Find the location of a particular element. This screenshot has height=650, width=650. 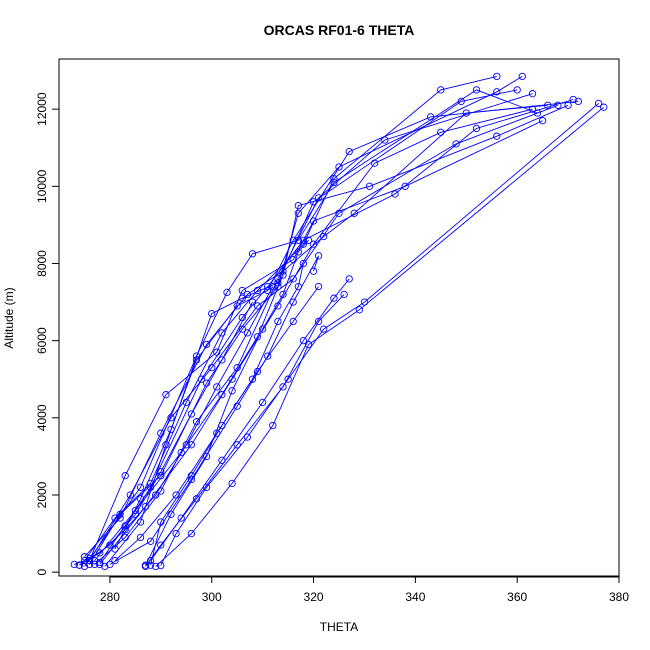

x-tick-label: 380 is located at coordinates (619, 597).